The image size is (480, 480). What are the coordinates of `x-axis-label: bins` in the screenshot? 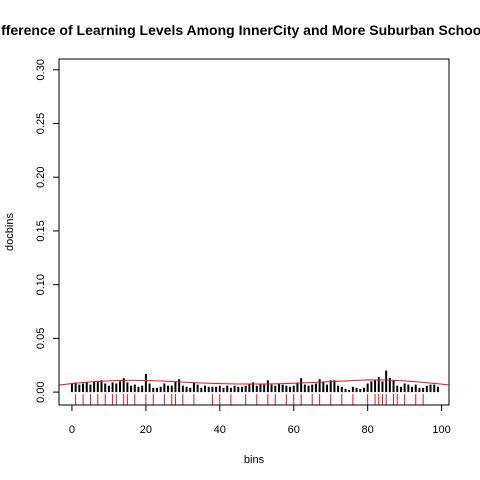 It's located at (254, 460).